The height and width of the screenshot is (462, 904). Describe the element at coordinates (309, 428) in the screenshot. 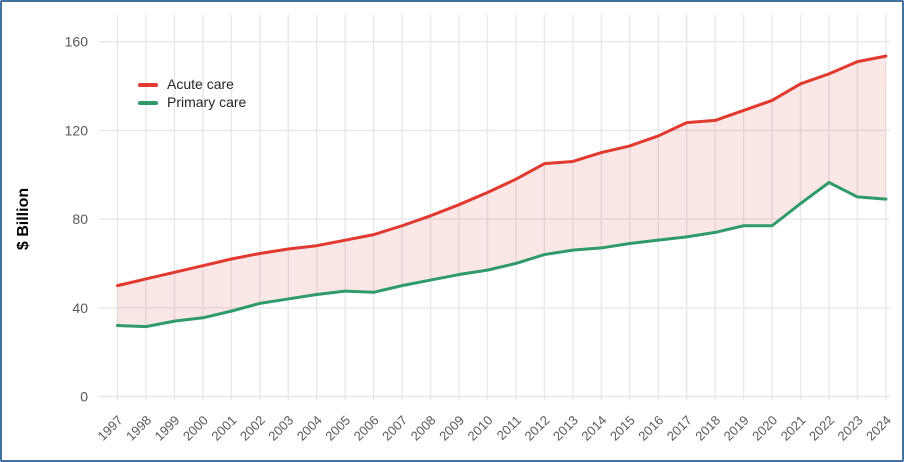

I see `x-tick-label: 2004` at that location.